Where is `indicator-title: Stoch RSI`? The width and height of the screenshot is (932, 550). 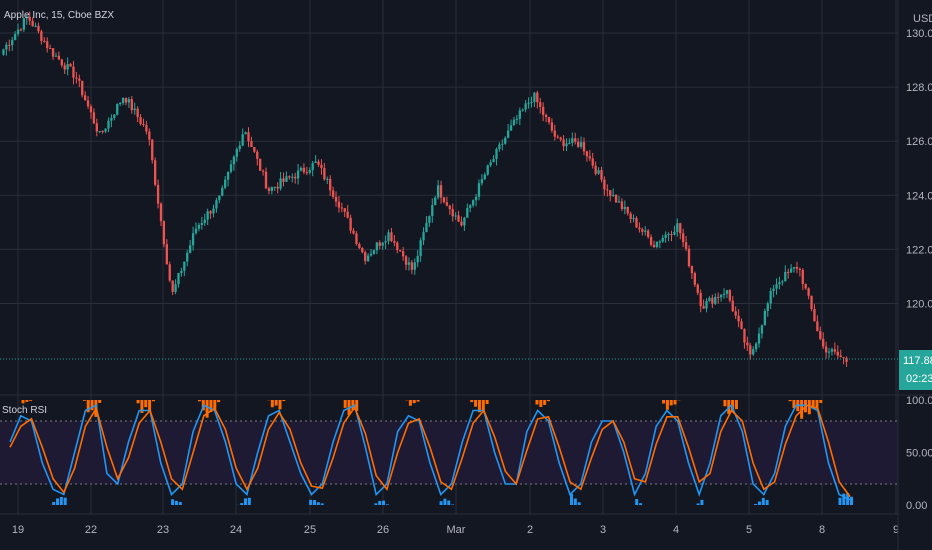 indicator-title: Stoch RSI is located at coordinates (24, 410).